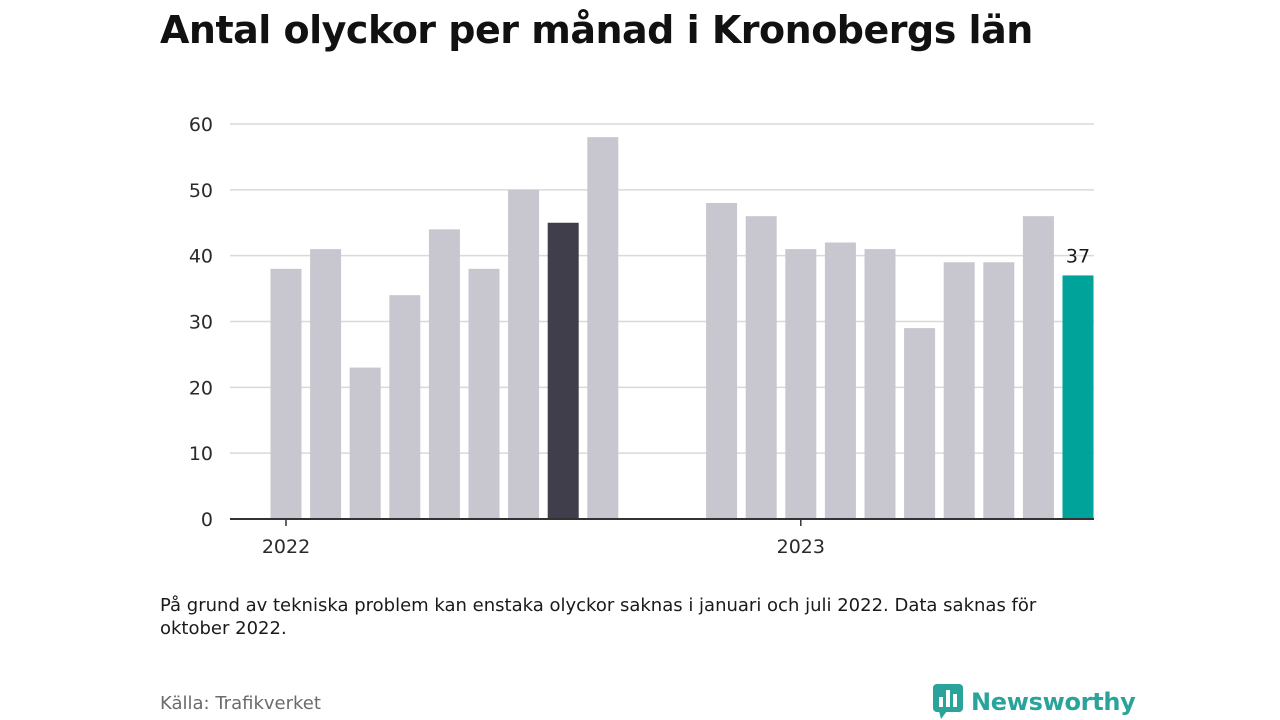  What do you see at coordinates (201, 388) in the screenshot?
I see `y-tick-label: 20` at bounding box center [201, 388].